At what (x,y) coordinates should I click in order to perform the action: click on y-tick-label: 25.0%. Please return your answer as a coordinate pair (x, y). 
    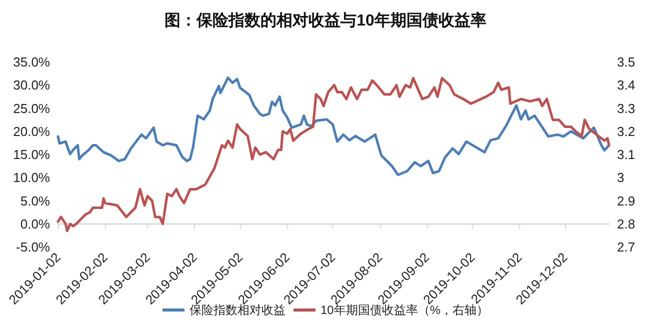
    Looking at the image, I should click on (31, 108).